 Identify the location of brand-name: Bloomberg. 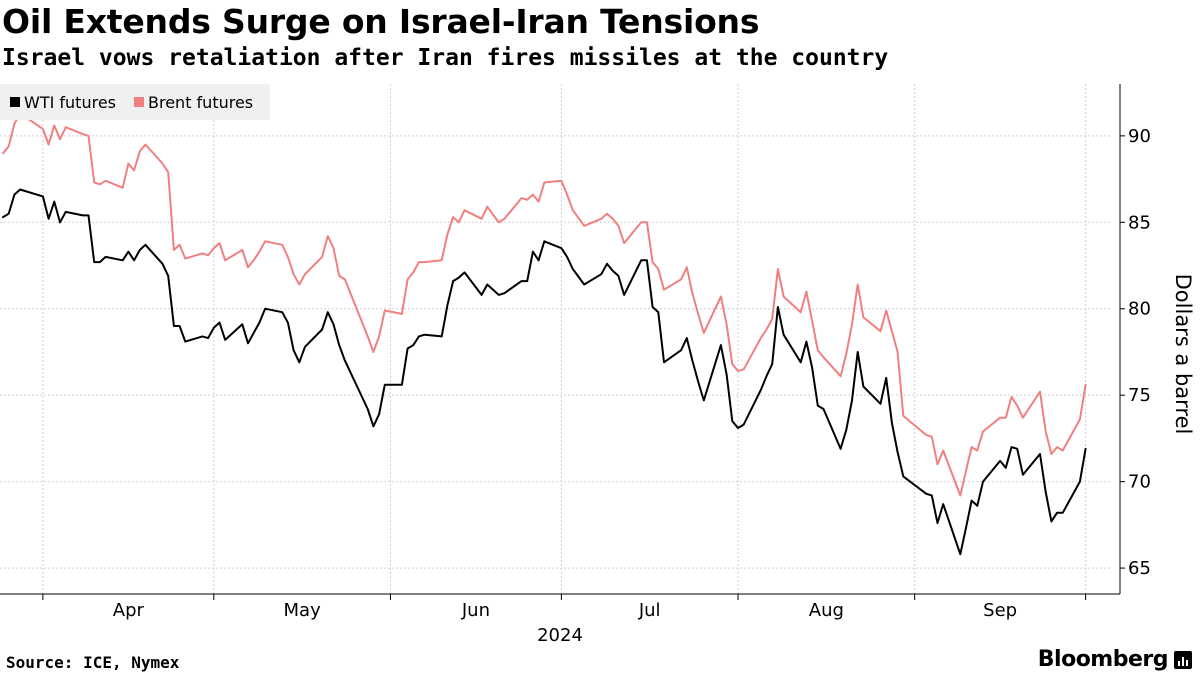
(1103, 659).